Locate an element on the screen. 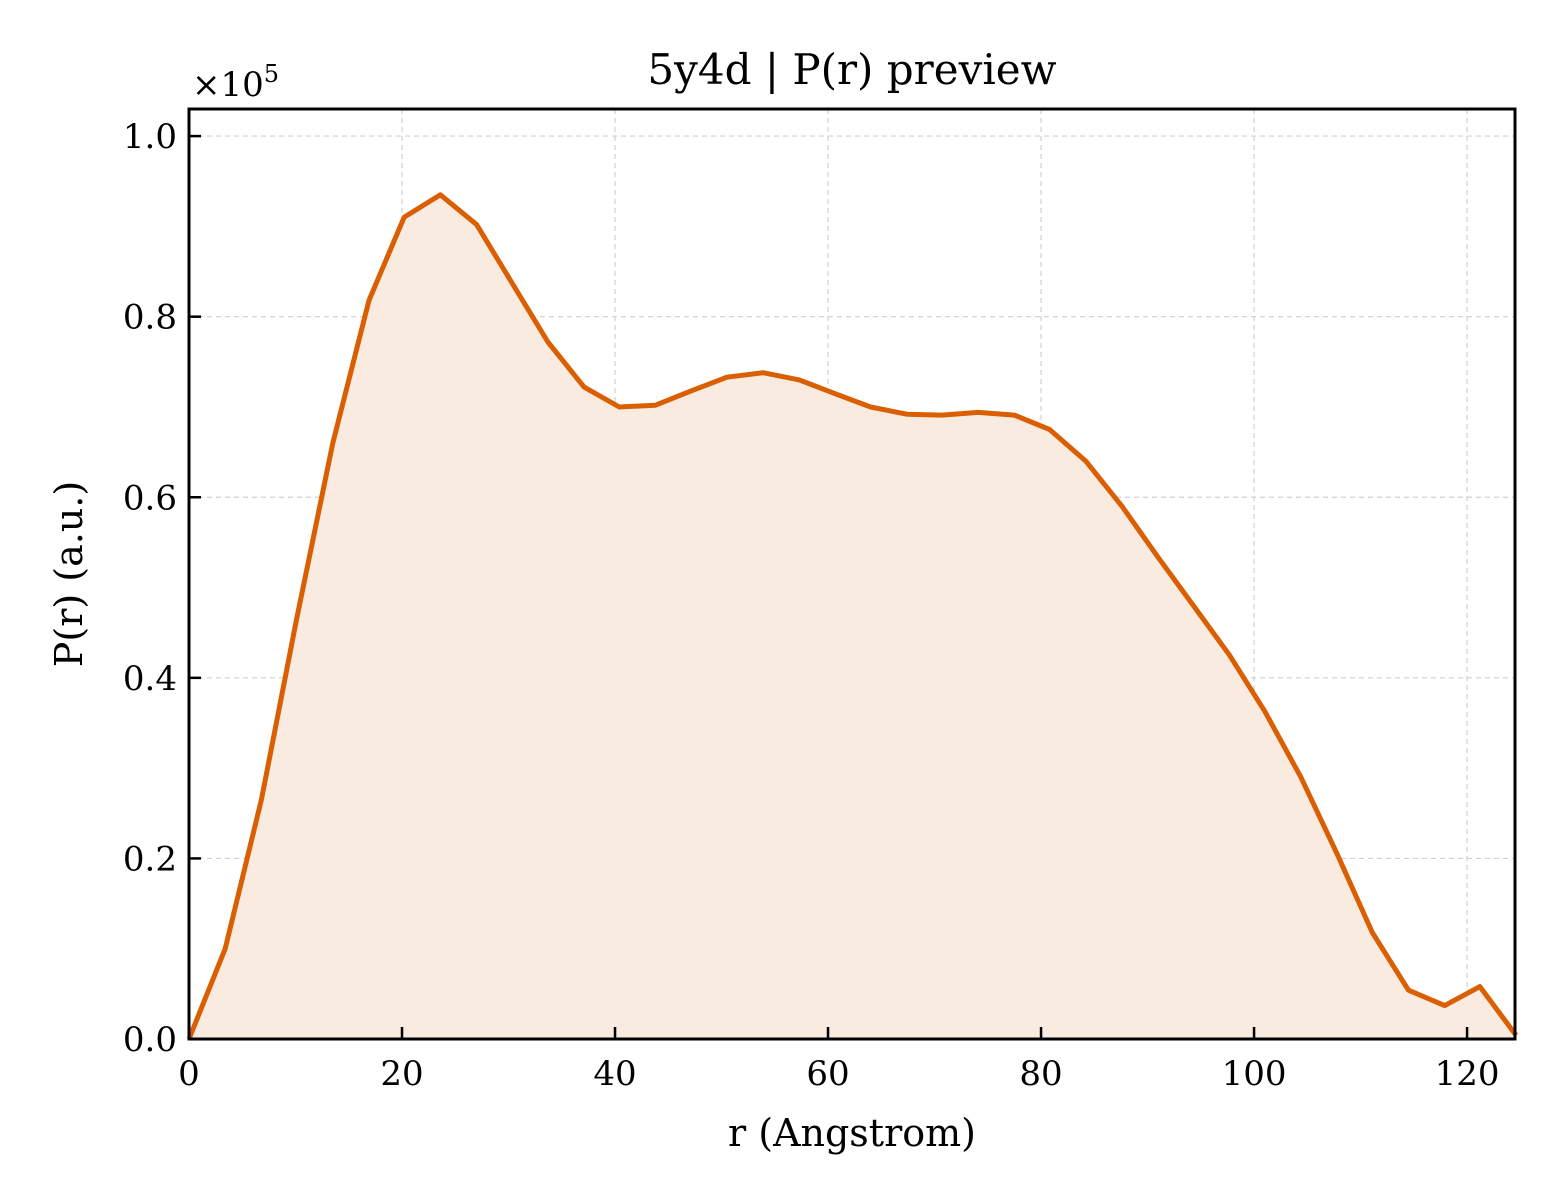 The height and width of the screenshot is (1200, 1560). x-axis-label: r (Angstrom) is located at coordinates (852, 1133).